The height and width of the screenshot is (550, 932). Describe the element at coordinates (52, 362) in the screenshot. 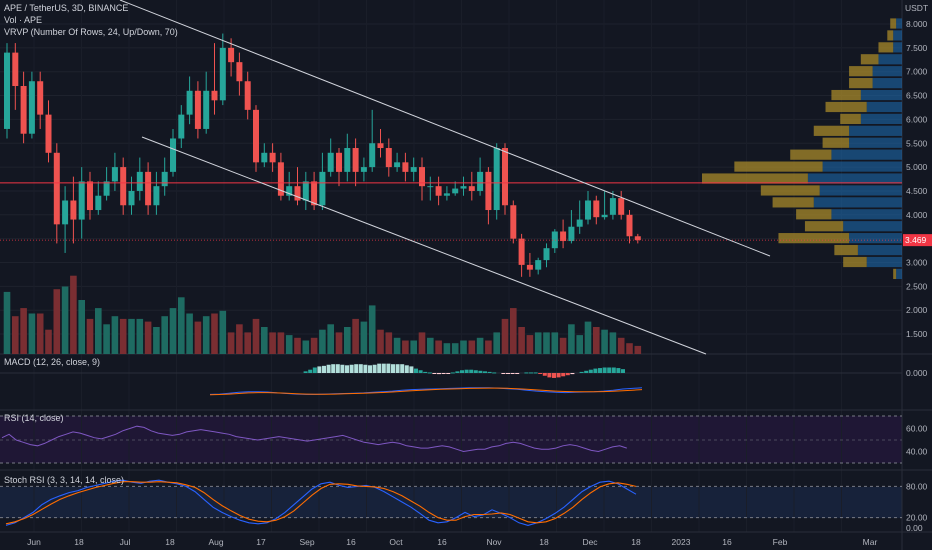

I see `macd-legend: MACD (12, 26, close, 9)` at that location.